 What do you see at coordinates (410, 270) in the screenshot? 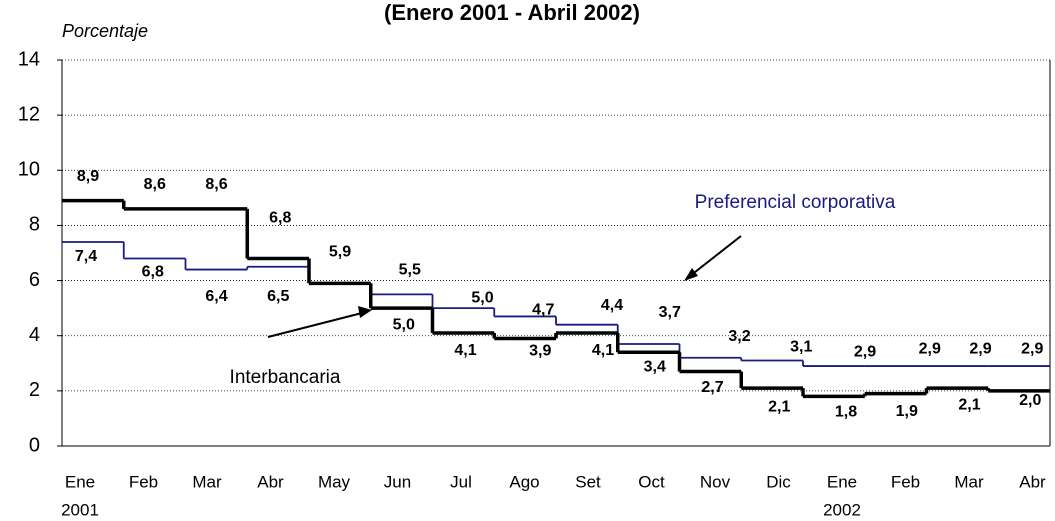
I see `value-label: 5,5` at bounding box center [410, 270].